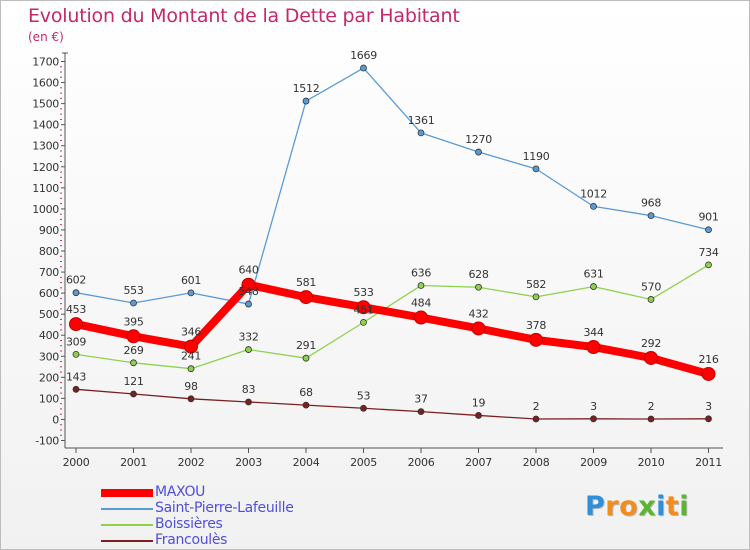 The width and height of the screenshot is (750, 550). Describe the element at coordinates (191, 332) in the screenshot. I see `data-label: 346` at that location.